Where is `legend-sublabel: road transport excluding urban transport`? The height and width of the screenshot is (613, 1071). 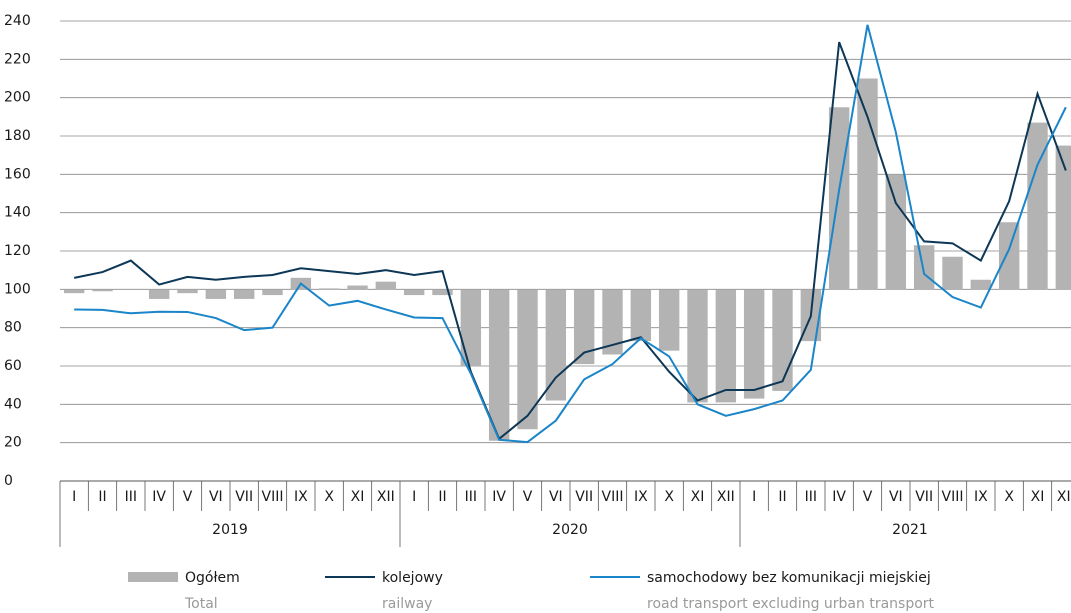 legend-sublabel: road transport excluding urban transport is located at coordinates (791, 604).